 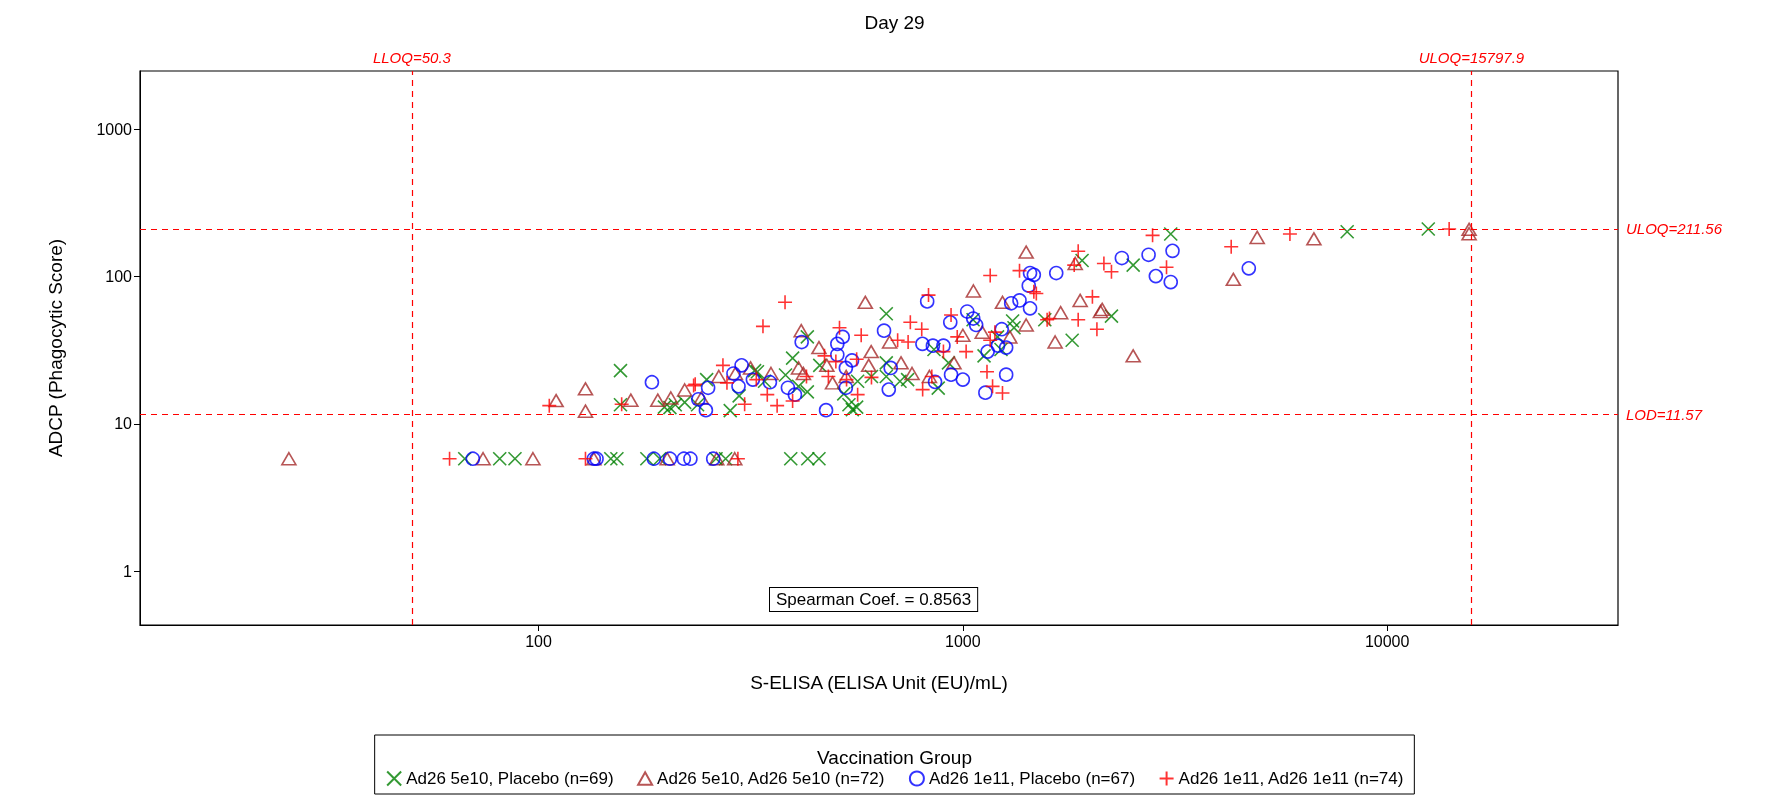 I want to click on y-axis-title: ADCP (Phagocytic Score), so click(x=55, y=348).